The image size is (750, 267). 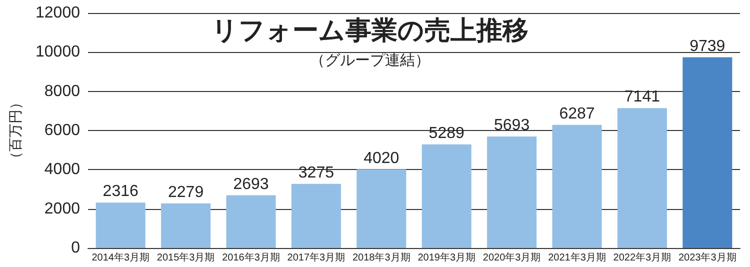 What do you see at coordinates (58, 13) in the screenshot?
I see `y-tick-label: 12000` at bounding box center [58, 13].